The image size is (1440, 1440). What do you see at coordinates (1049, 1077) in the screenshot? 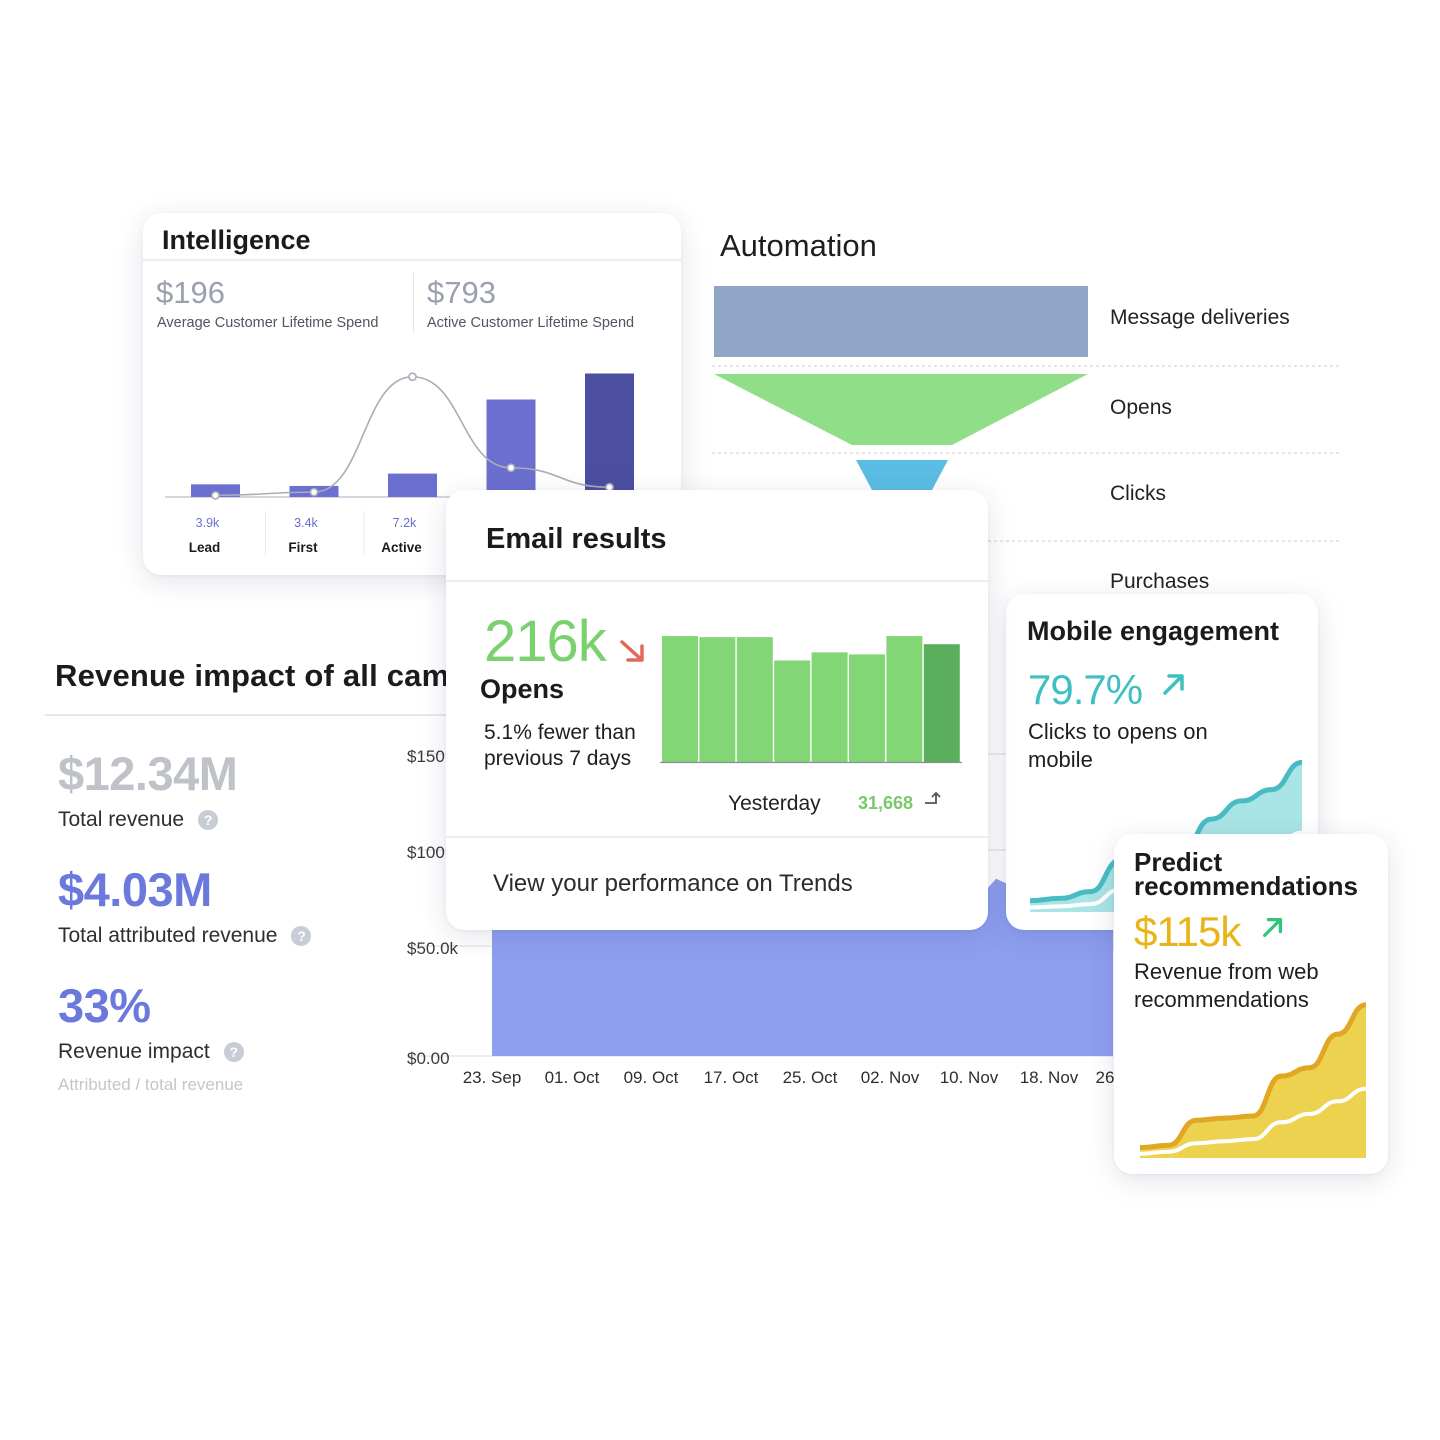
I see `revenue-x-tick: 18. Nov` at bounding box center [1049, 1077].